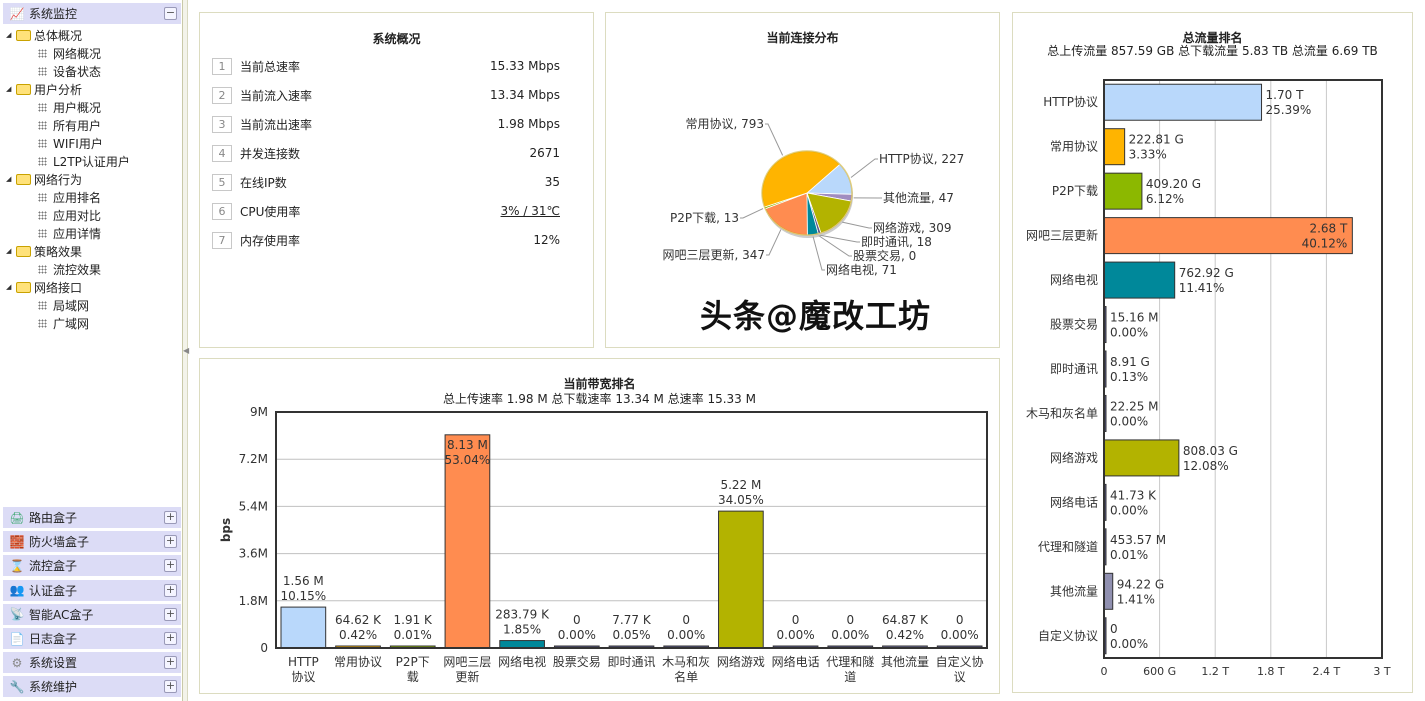 The width and height of the screenshot is (1425, 701). What do you see at coordinates (91, 305) in the screenshot?
I see `tree-item: 局域网` at bounding box center [91, 305].